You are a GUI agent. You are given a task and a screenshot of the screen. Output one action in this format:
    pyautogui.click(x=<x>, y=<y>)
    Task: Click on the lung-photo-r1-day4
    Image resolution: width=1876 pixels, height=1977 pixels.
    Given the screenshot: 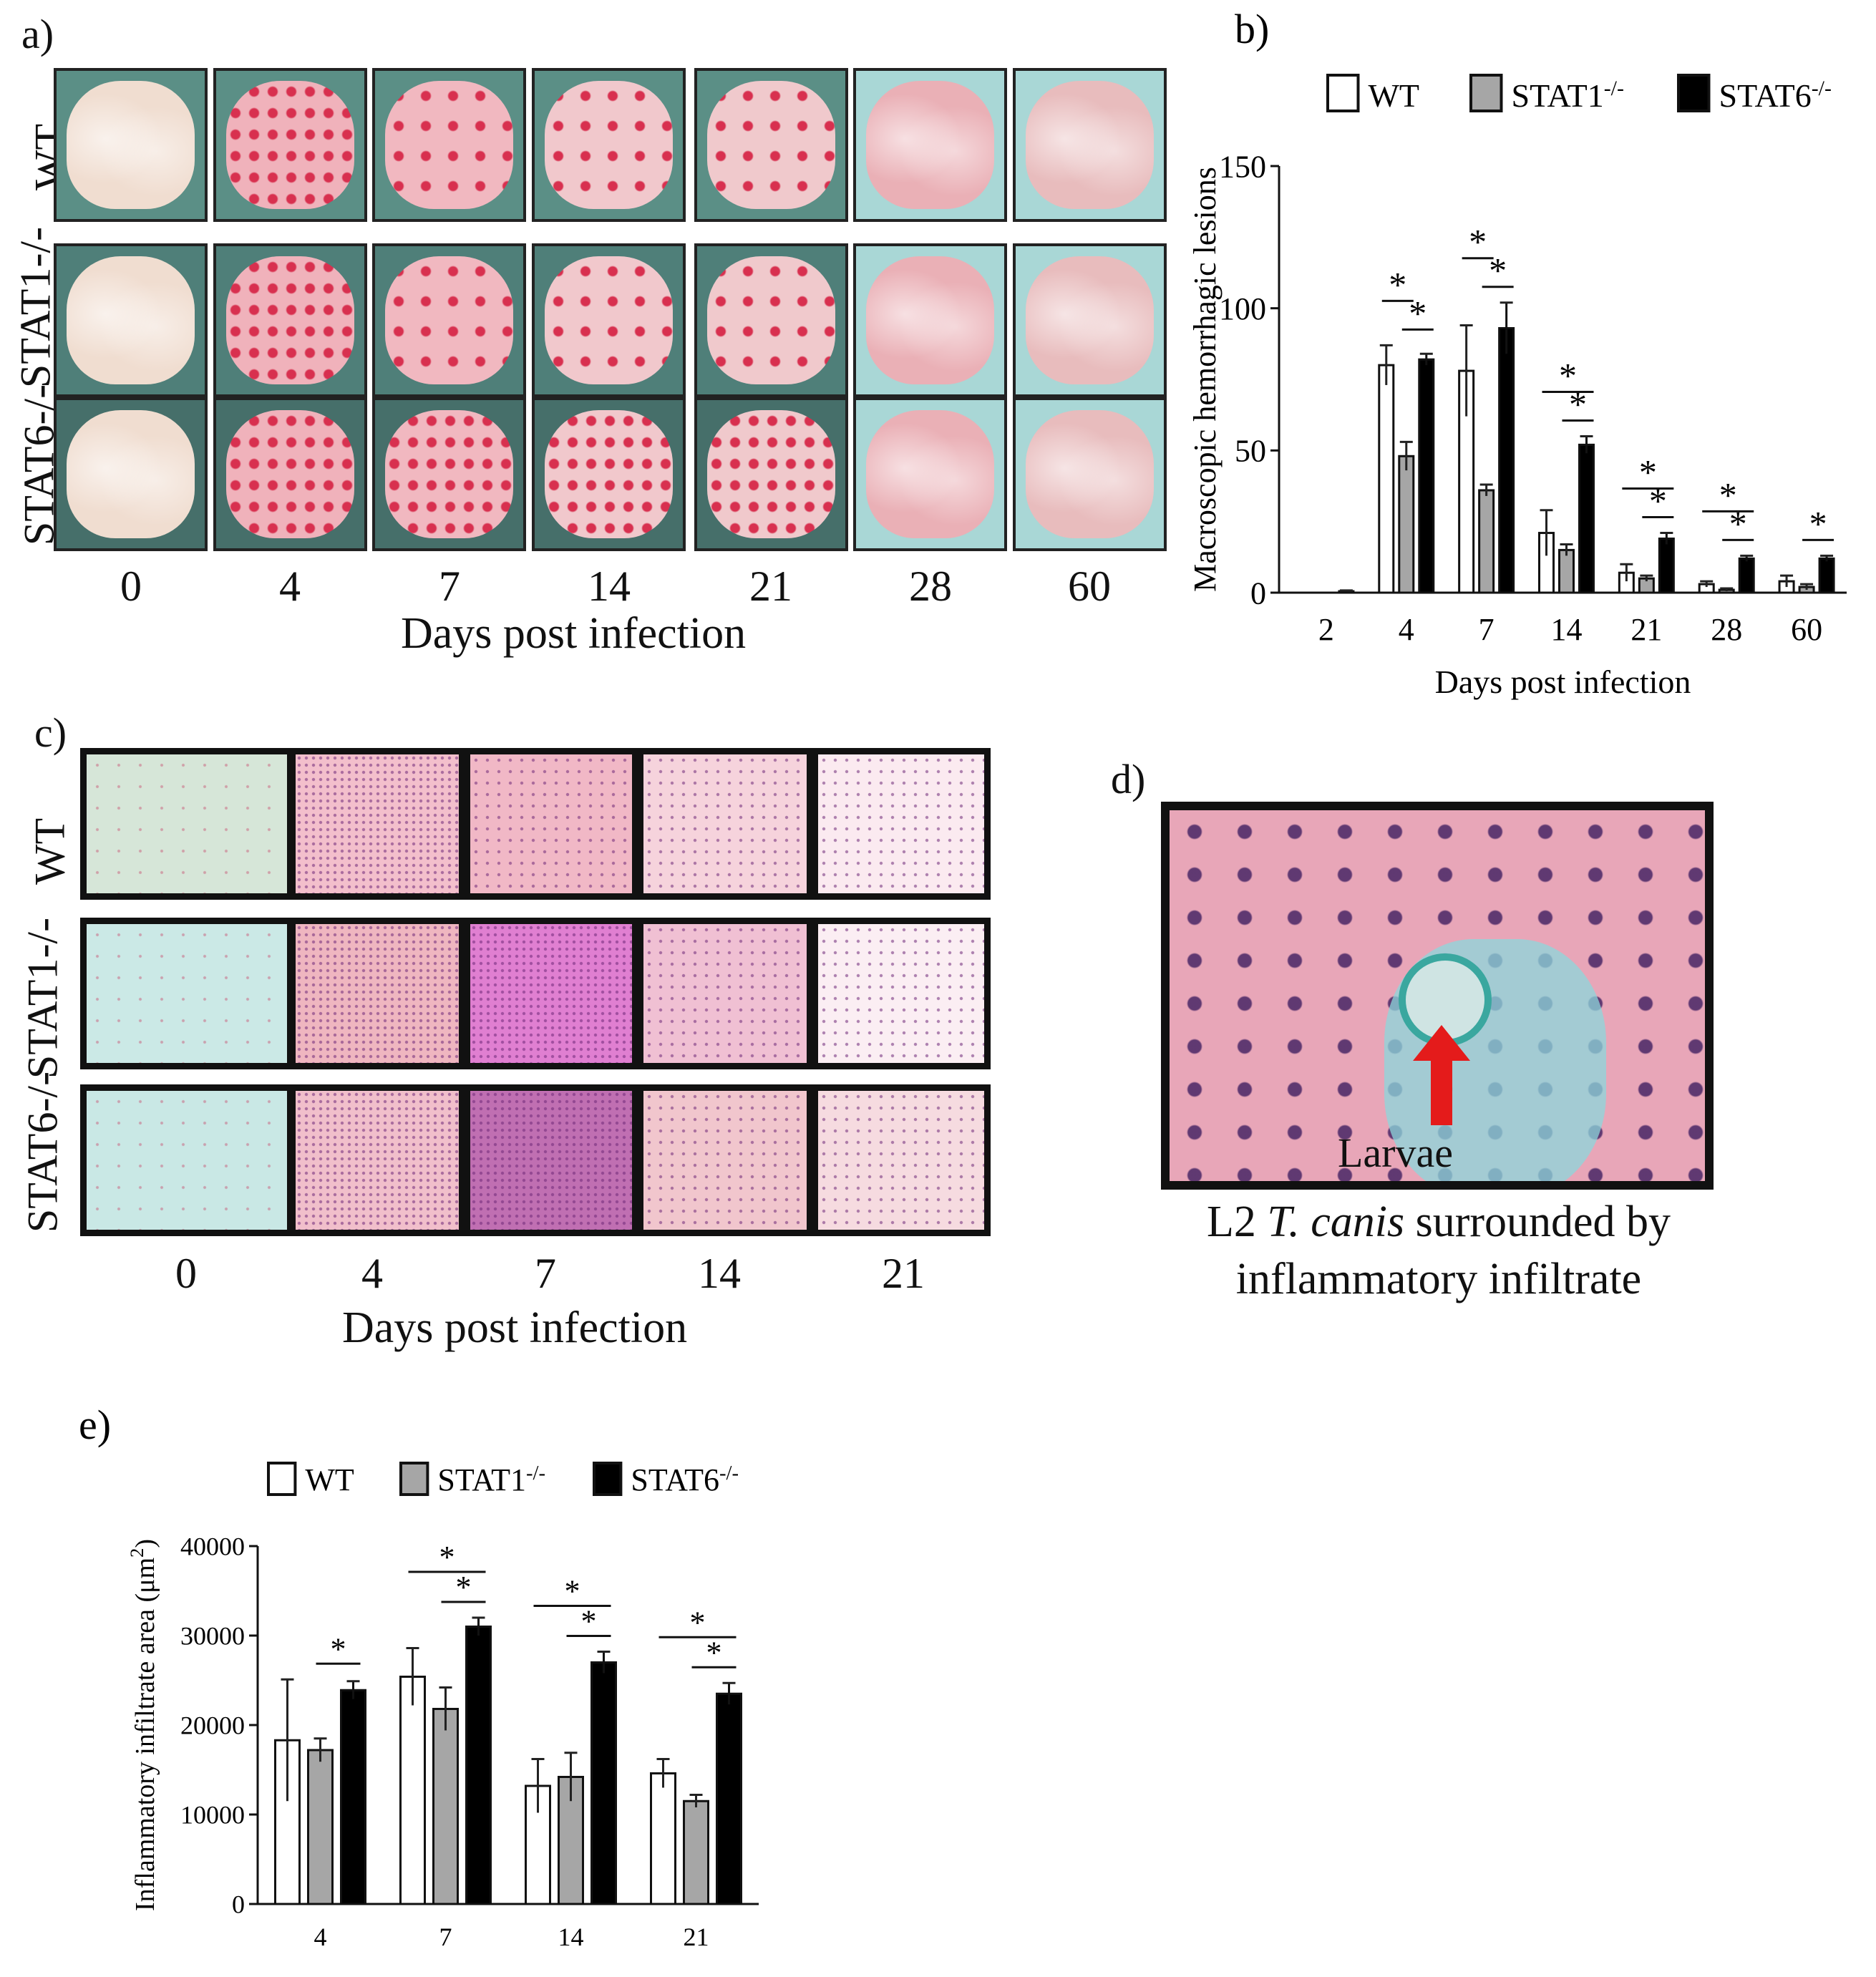 What is the action you would take?
    pyautogui.click(x=290, y=145)
    